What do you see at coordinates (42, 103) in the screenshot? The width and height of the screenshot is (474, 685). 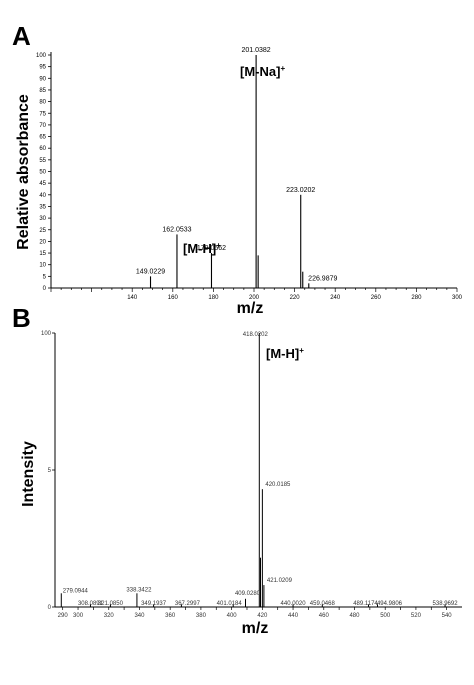 I see `panel-a-y-tick-label: 80` at bounding box center [42, 103].